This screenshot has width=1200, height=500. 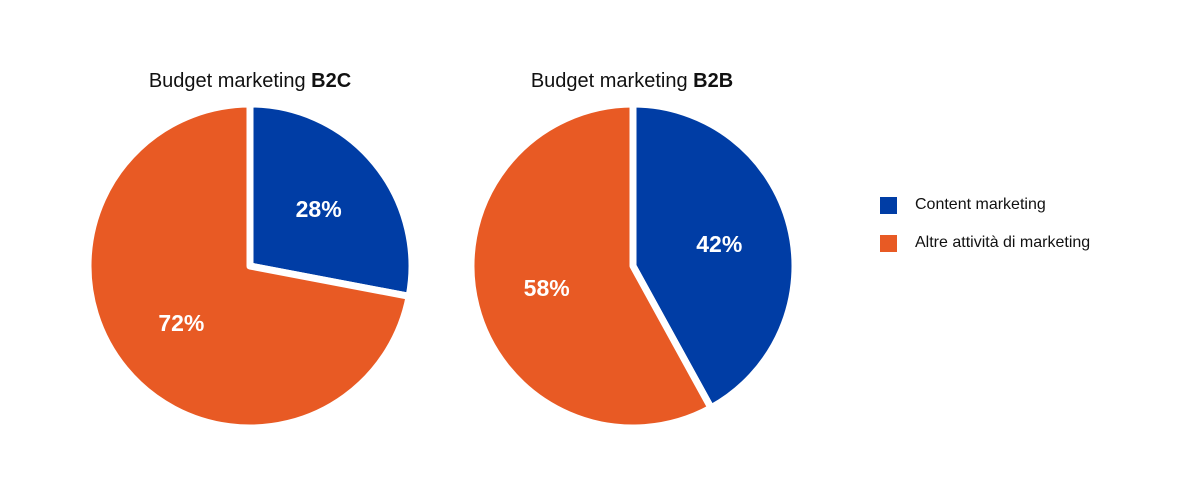 I want to click on title-bold: B2C, so click(x=331, y=81).